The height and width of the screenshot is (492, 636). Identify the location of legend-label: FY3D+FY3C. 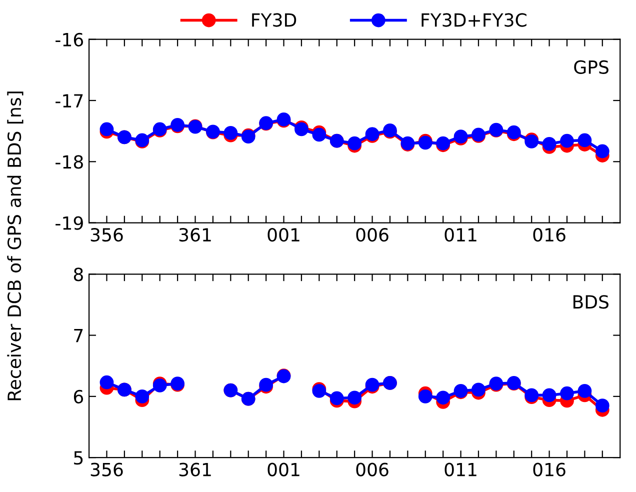
(474, 20).